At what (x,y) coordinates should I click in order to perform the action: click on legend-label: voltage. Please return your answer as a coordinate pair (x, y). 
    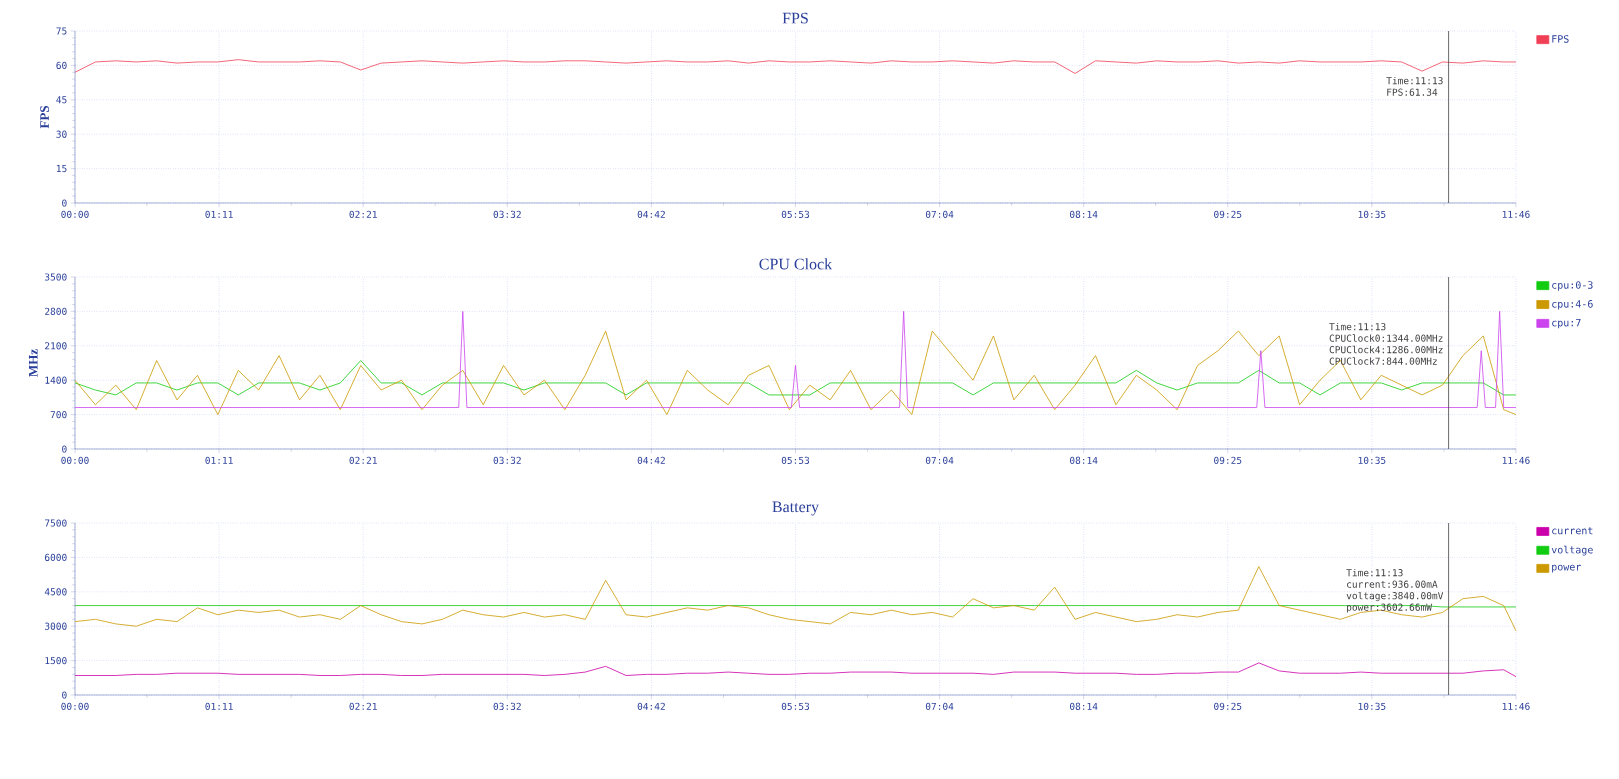
    Looking at the image, I should click on (1572, 550).